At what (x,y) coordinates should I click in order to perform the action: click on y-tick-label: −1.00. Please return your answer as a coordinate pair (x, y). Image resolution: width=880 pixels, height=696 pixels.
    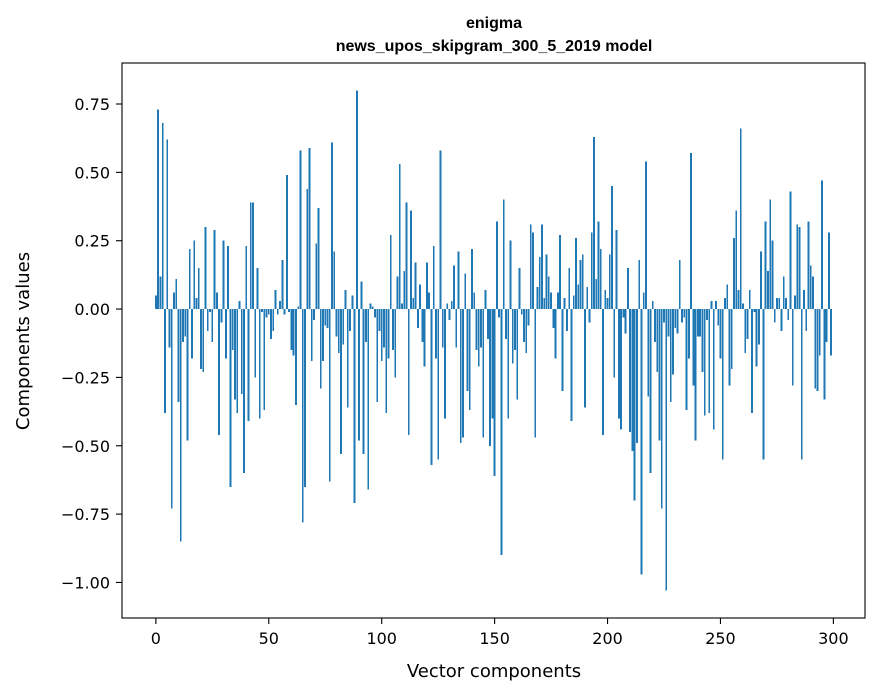
    Looking at the image, I should click on (85, 582).